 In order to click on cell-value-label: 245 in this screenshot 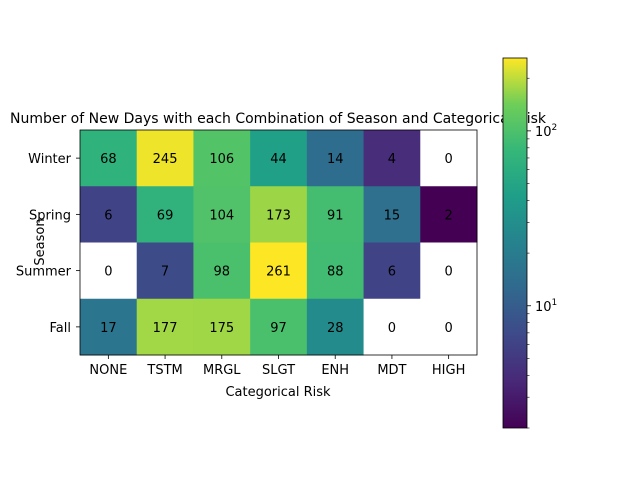, I will do `click(165, 159)`.